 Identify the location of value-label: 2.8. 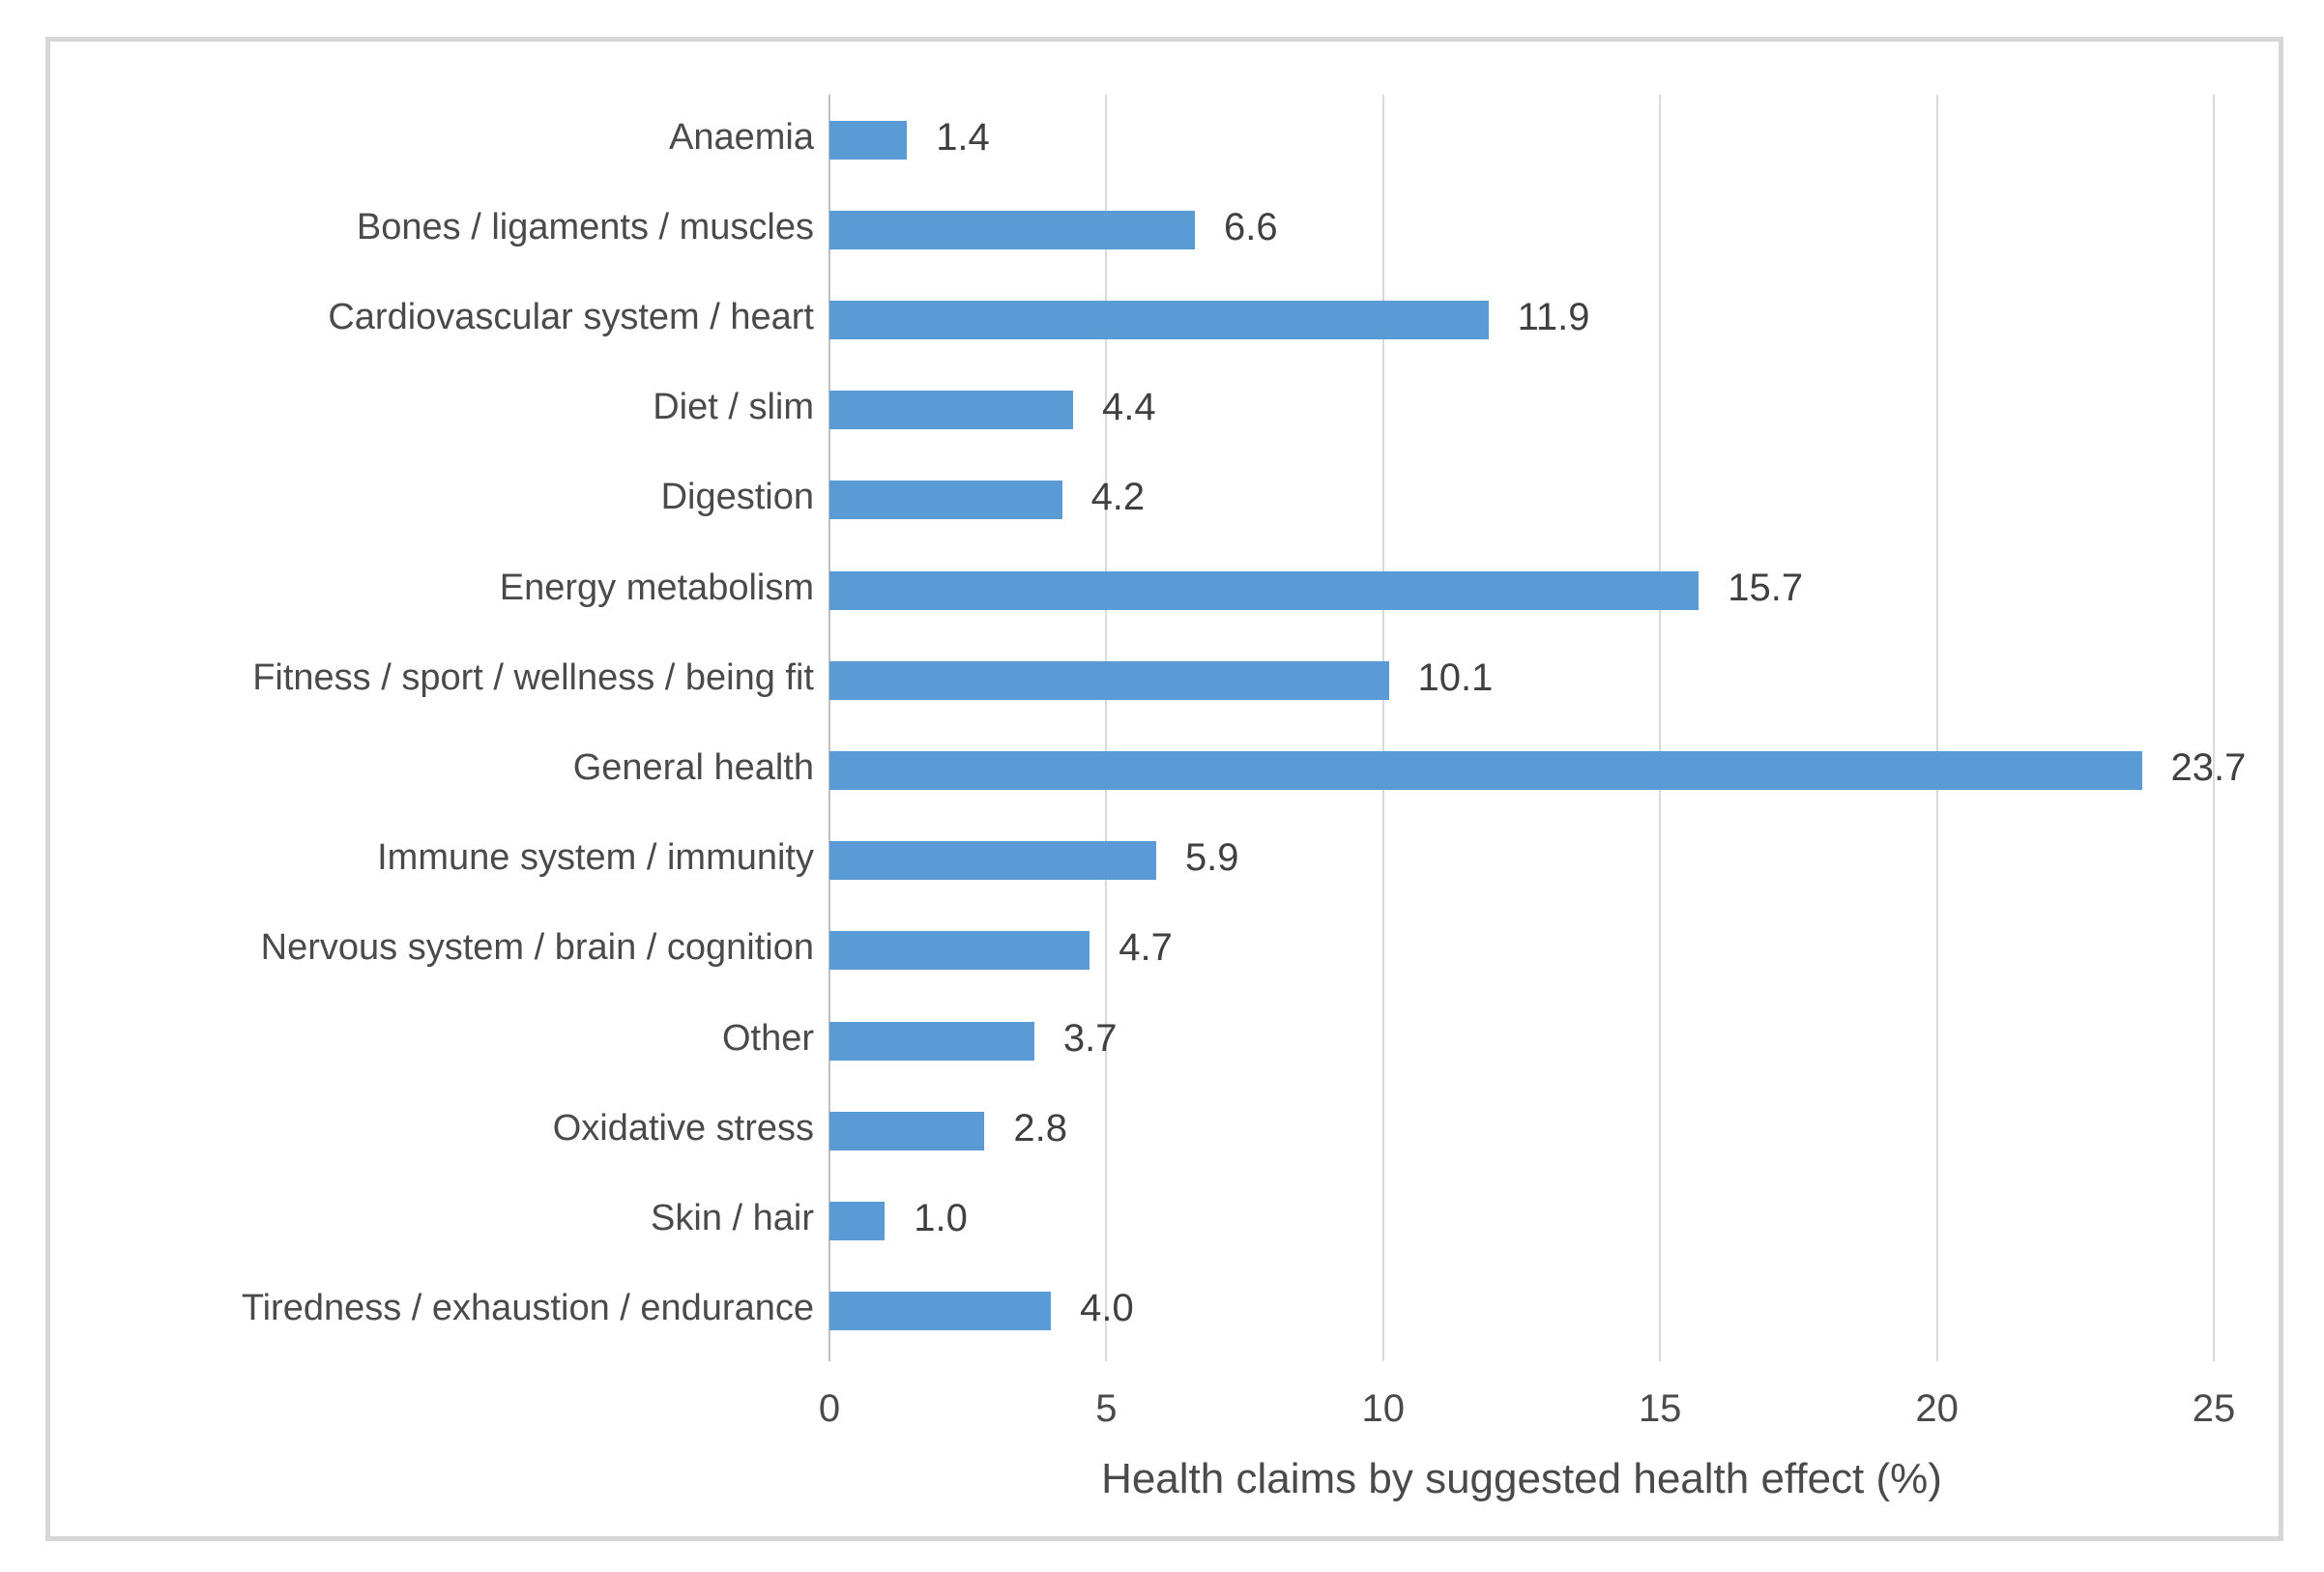
(1040, 1128).